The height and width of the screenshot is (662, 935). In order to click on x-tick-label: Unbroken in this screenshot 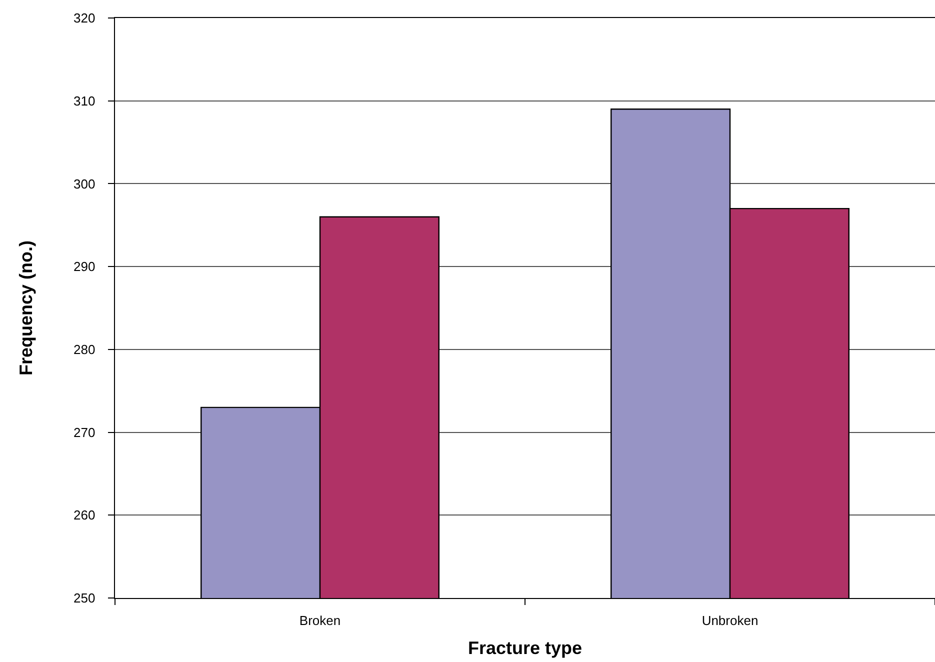, I will do `click(730, 620)`.